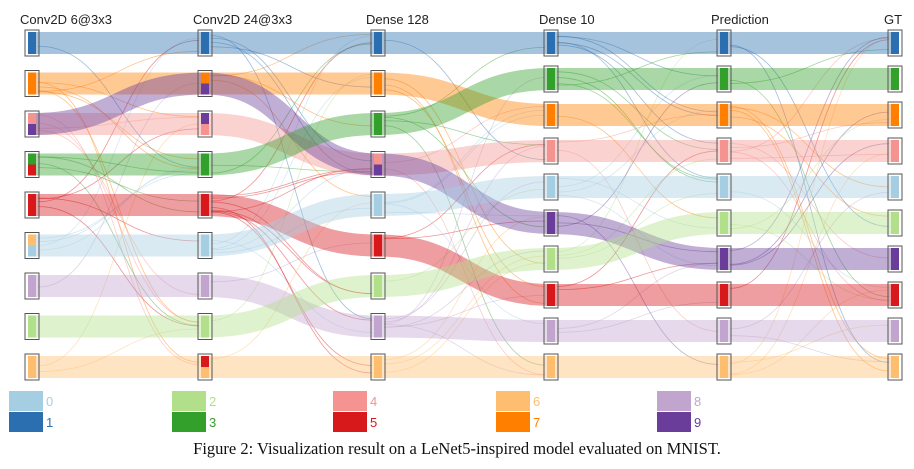  Describe the element at coordinates (212, 401) in the screenshot. I see `svg-text: 2` at that location.